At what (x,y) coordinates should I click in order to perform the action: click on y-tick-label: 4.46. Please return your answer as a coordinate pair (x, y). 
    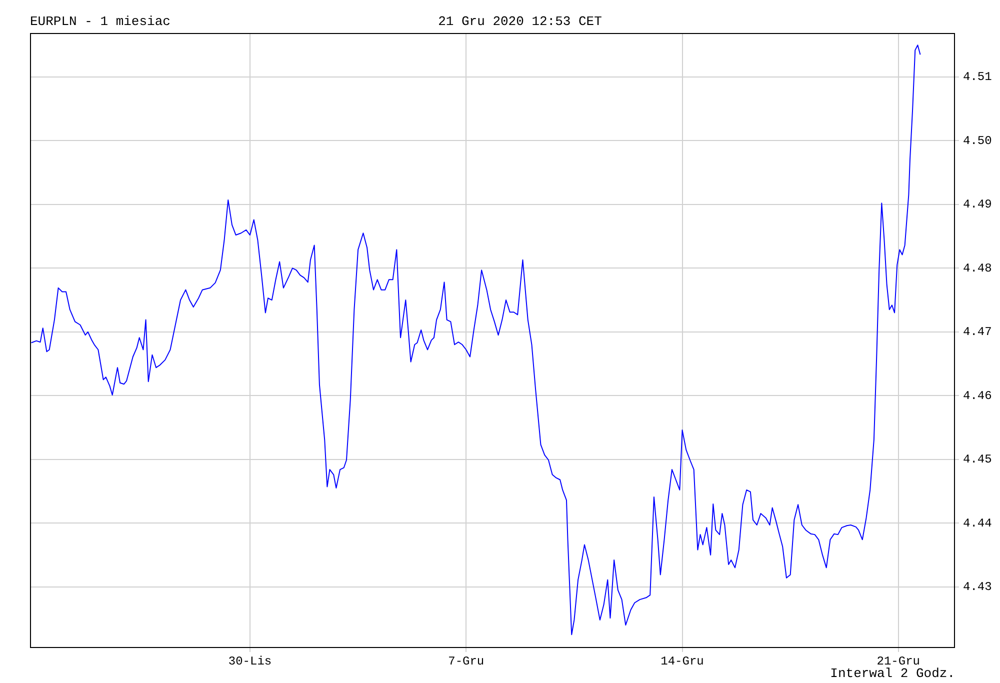
    Looking at the image, I should click on (977, 395).